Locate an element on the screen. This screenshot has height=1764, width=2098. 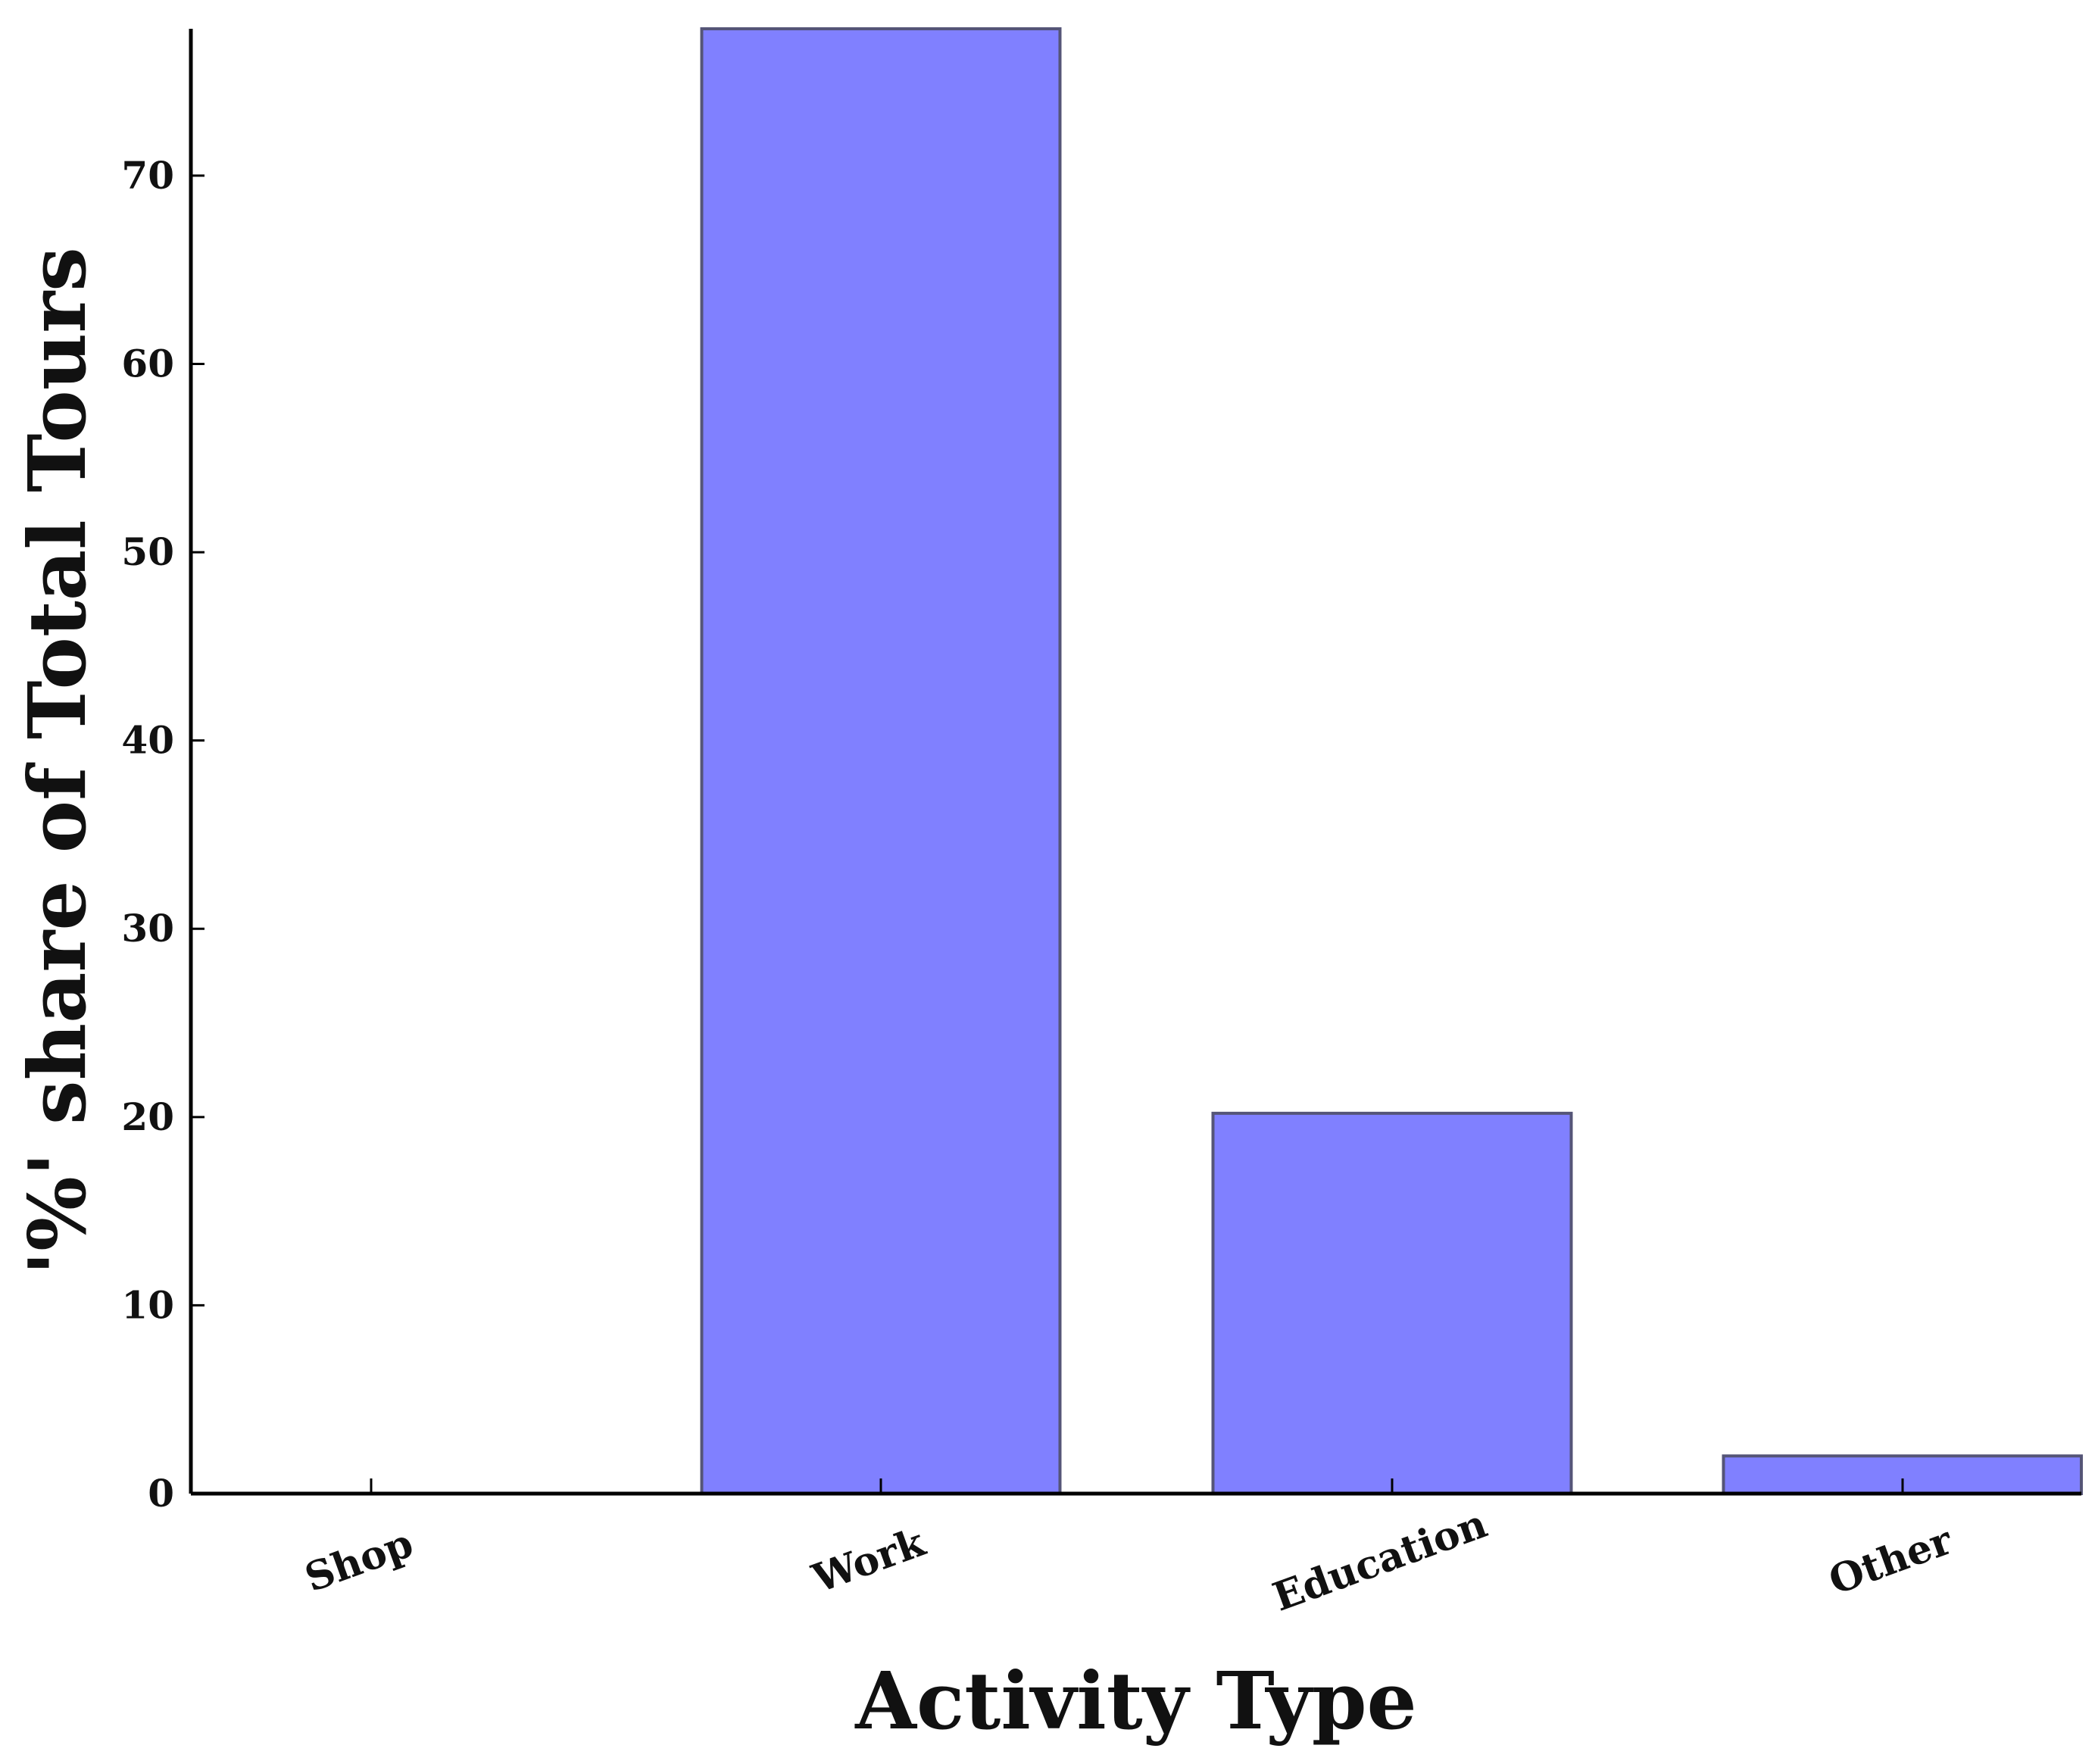
x-ticks: Shop Work Education Other is located at coordinates (1129, 1549).